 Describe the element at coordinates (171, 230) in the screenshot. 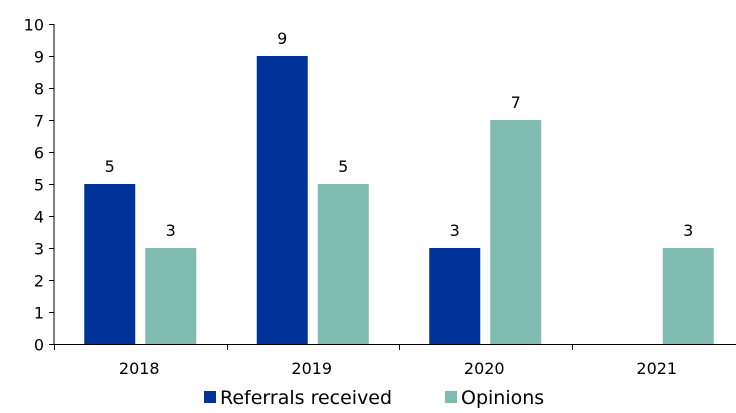

I see `data-label-opinions-2018: 3` at that location.